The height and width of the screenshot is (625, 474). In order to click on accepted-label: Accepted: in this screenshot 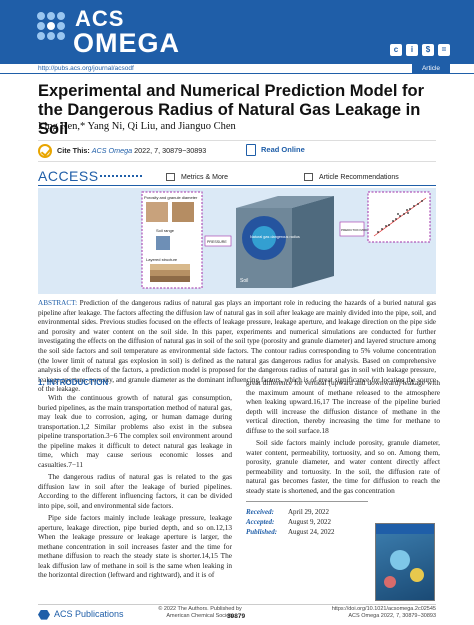, I will do `click(260, 522)`.